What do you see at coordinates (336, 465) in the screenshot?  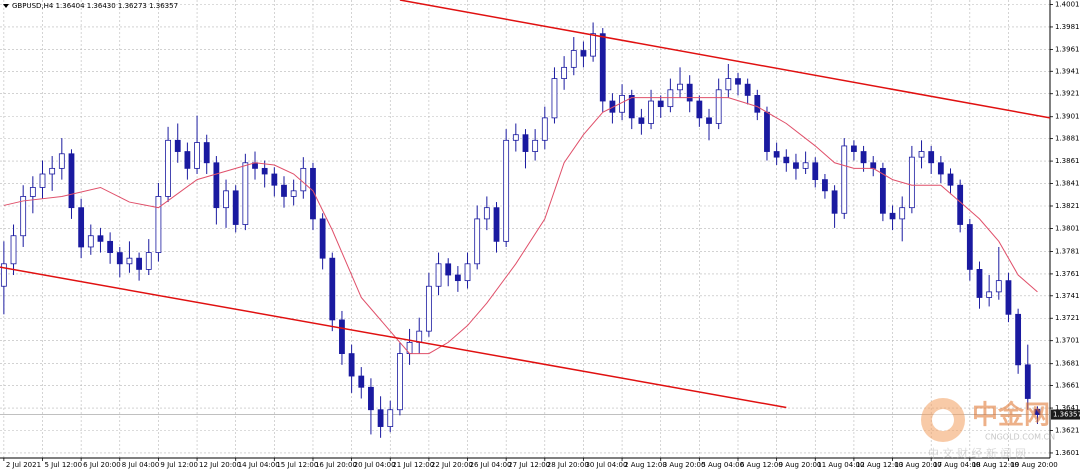 I see `x-tick-label: 16 Jul 20:00` at bounding box center [336, 465].